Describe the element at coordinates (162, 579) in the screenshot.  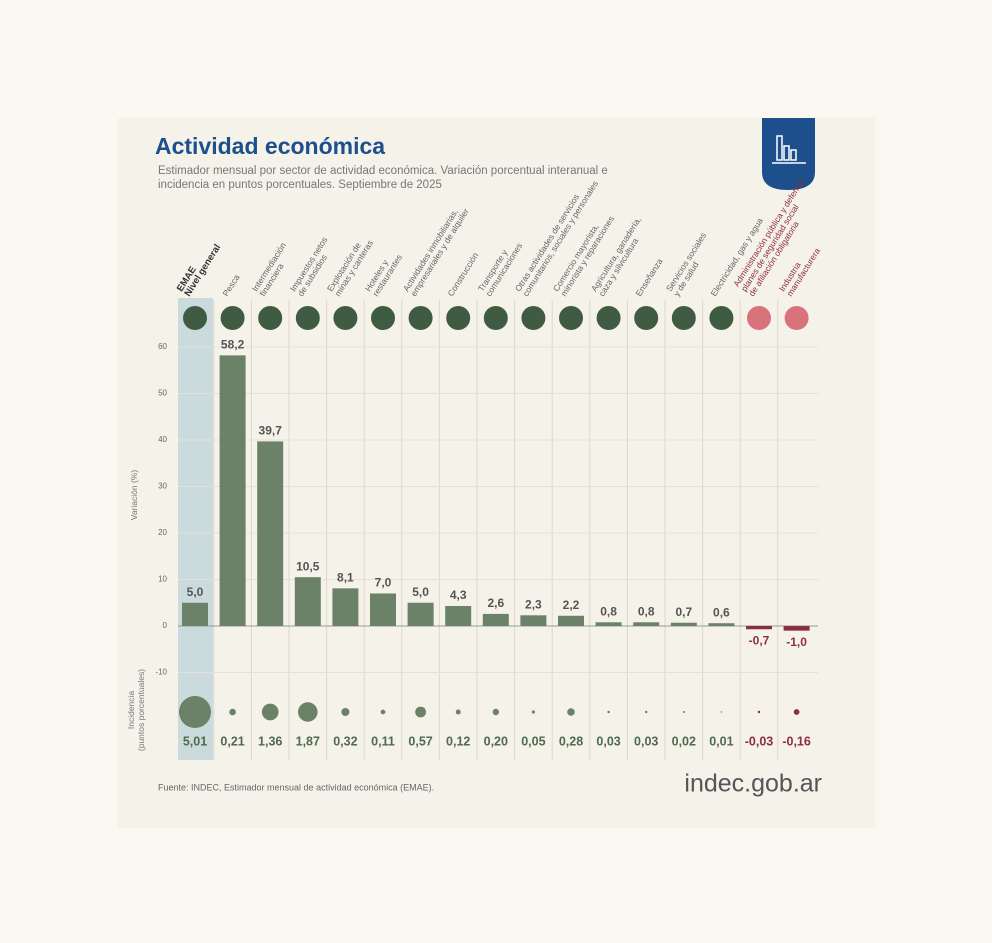
I see `y-tick-label: 10` at that location.